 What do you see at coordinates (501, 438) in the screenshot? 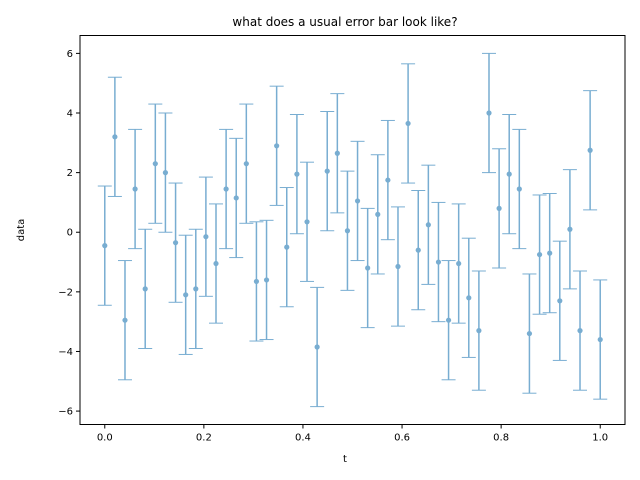
I see `x-tick-label: 0.8` at bounding box center [501, 438].